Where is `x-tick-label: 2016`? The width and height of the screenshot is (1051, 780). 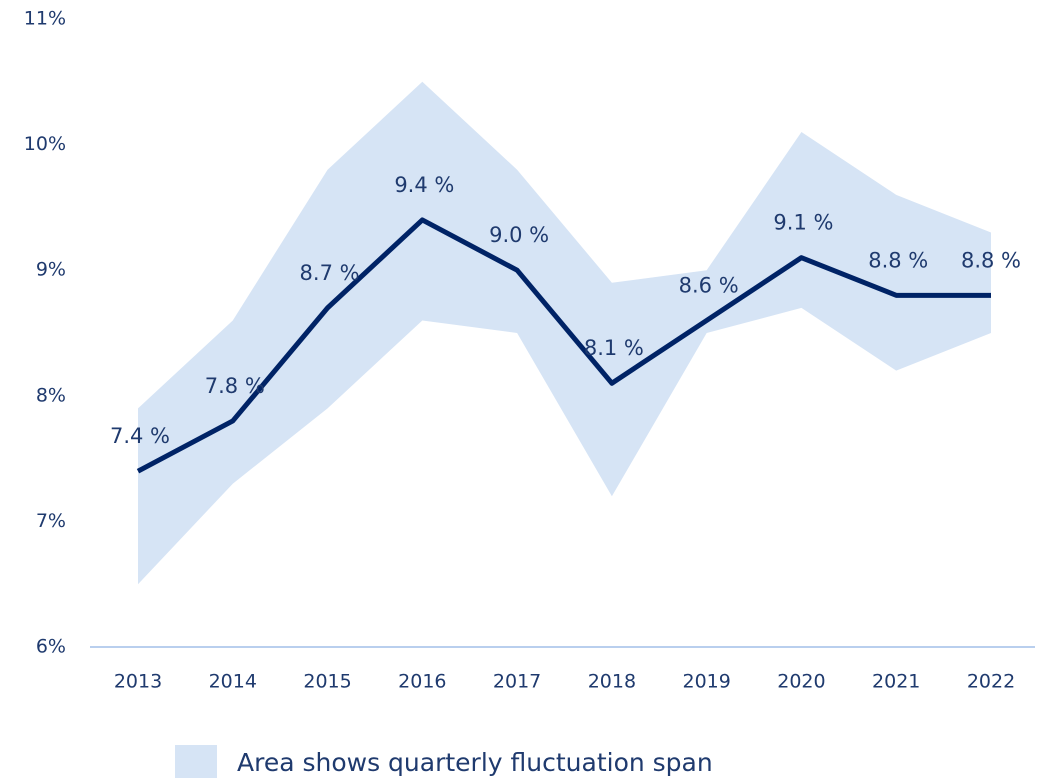
x-tick-label: 2016 is located at coordinates (422, 682).